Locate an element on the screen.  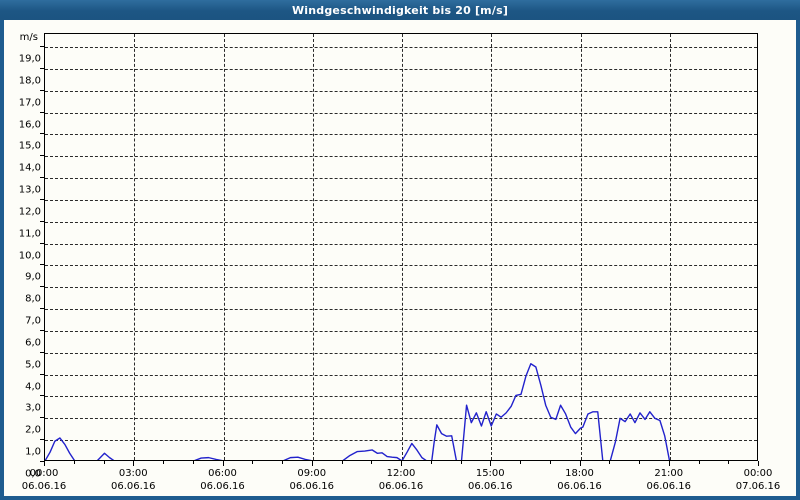
y-axis-tick-label: 2,0 is located at coordinates (33, 430).